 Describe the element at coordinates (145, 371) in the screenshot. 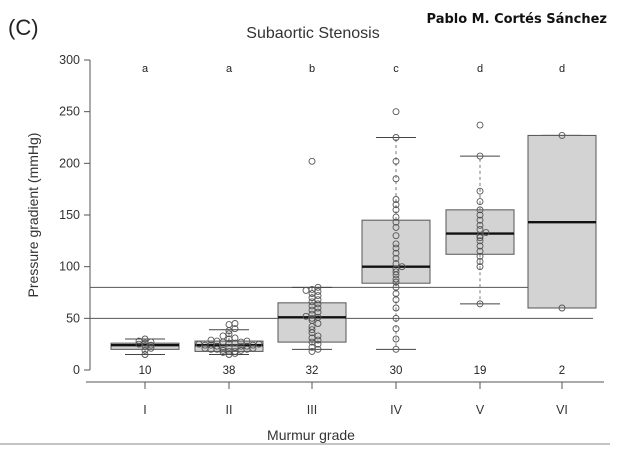

I see `group-count-label: 10` at that location.